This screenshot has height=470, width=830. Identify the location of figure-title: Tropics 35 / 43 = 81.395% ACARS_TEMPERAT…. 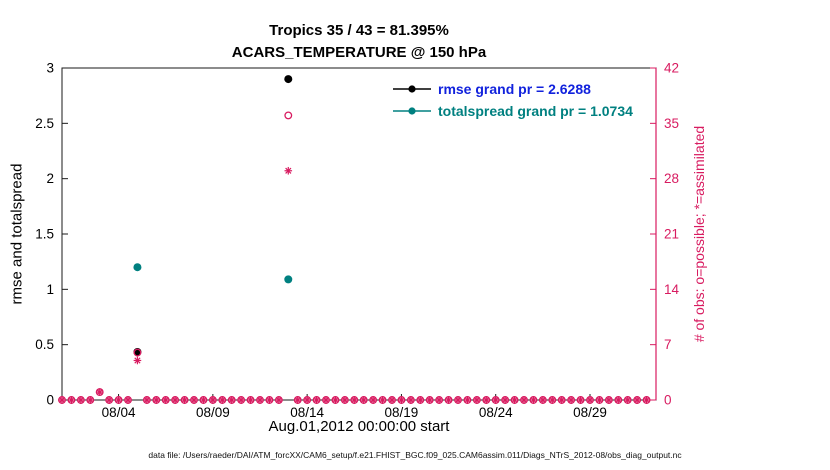
(359, 42).